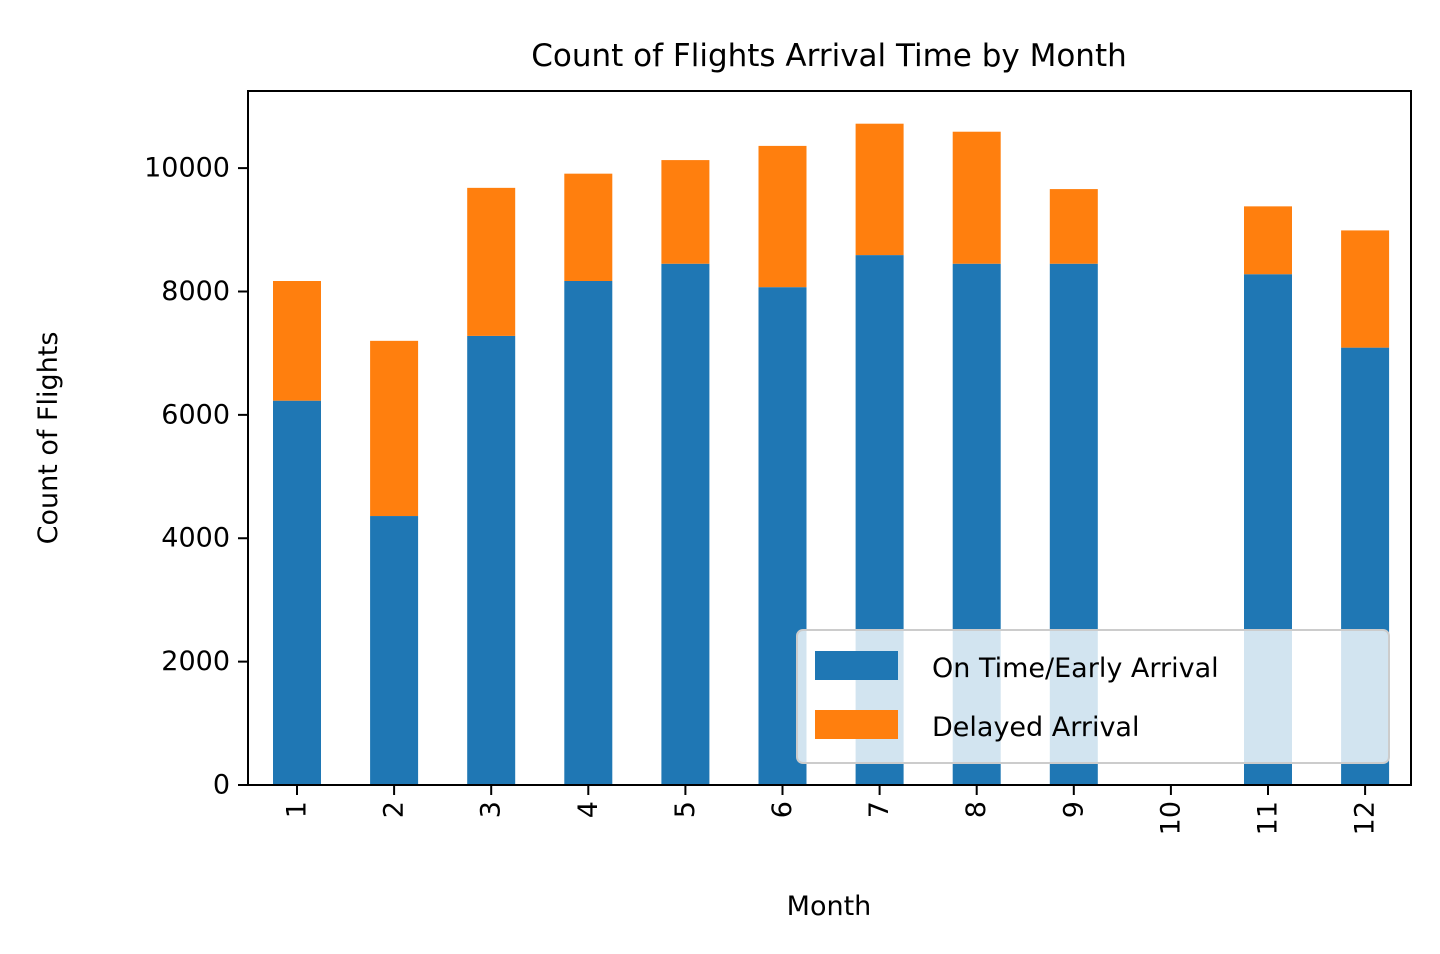  What do you see at coordinates (48, 438) in the screenshot?
I see `y-axis-label: Count of Flights` at bounding box center [48, 438].